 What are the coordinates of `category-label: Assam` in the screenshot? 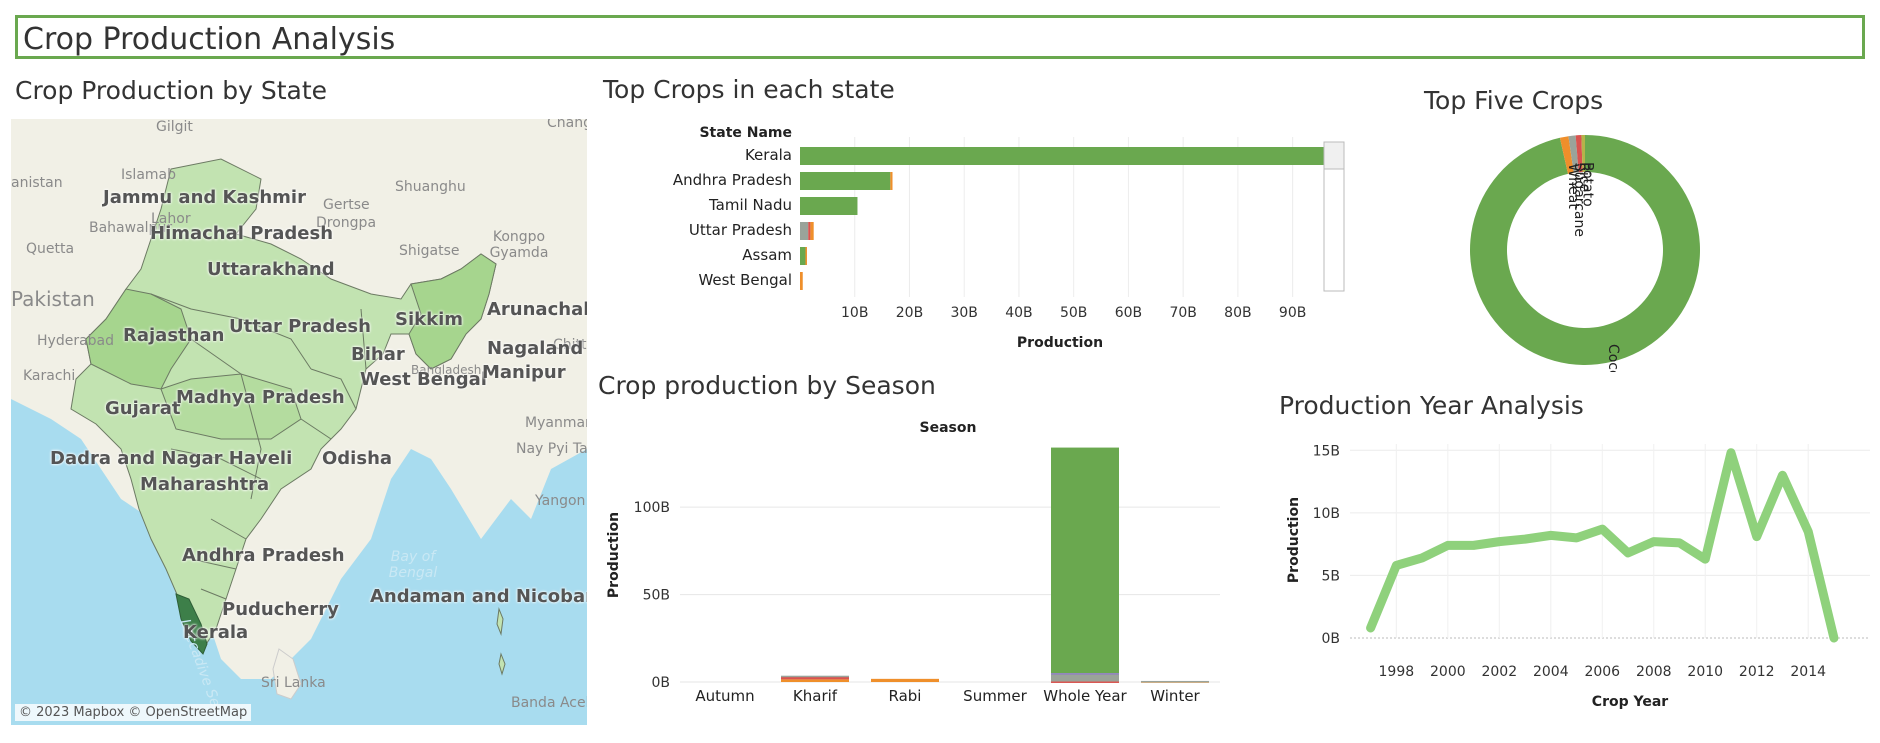 It's located at (767, 255).